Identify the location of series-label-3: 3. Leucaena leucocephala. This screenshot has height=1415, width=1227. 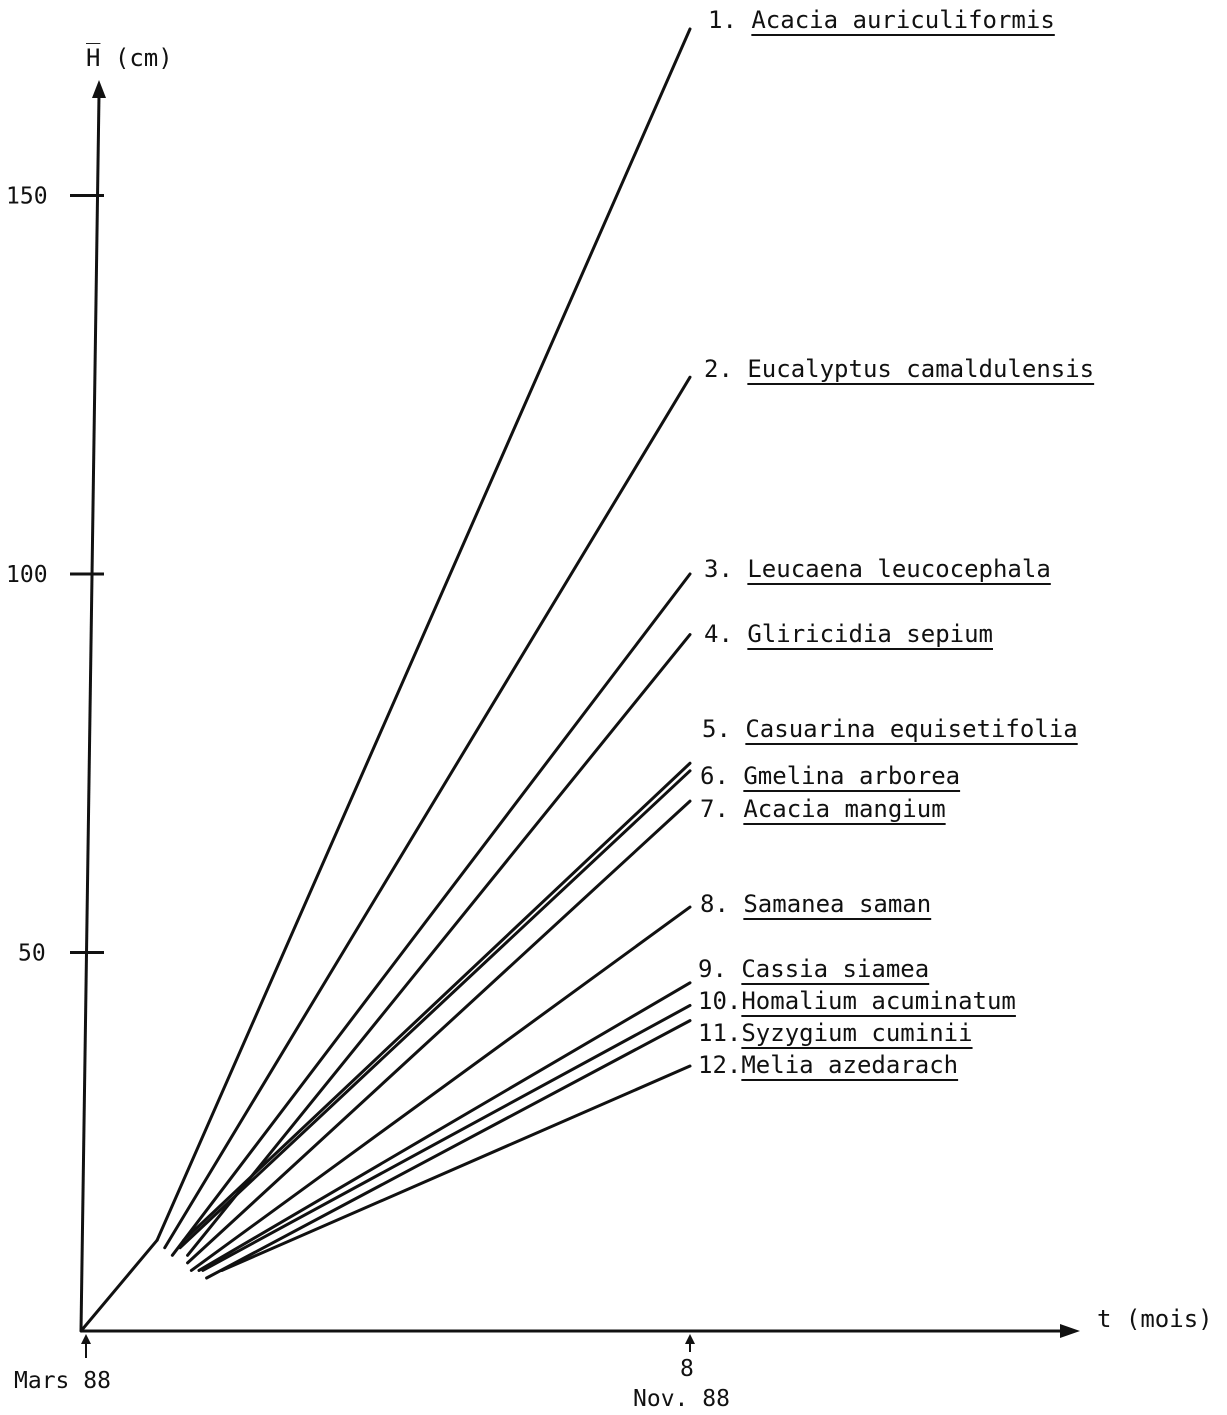
(877, 569).